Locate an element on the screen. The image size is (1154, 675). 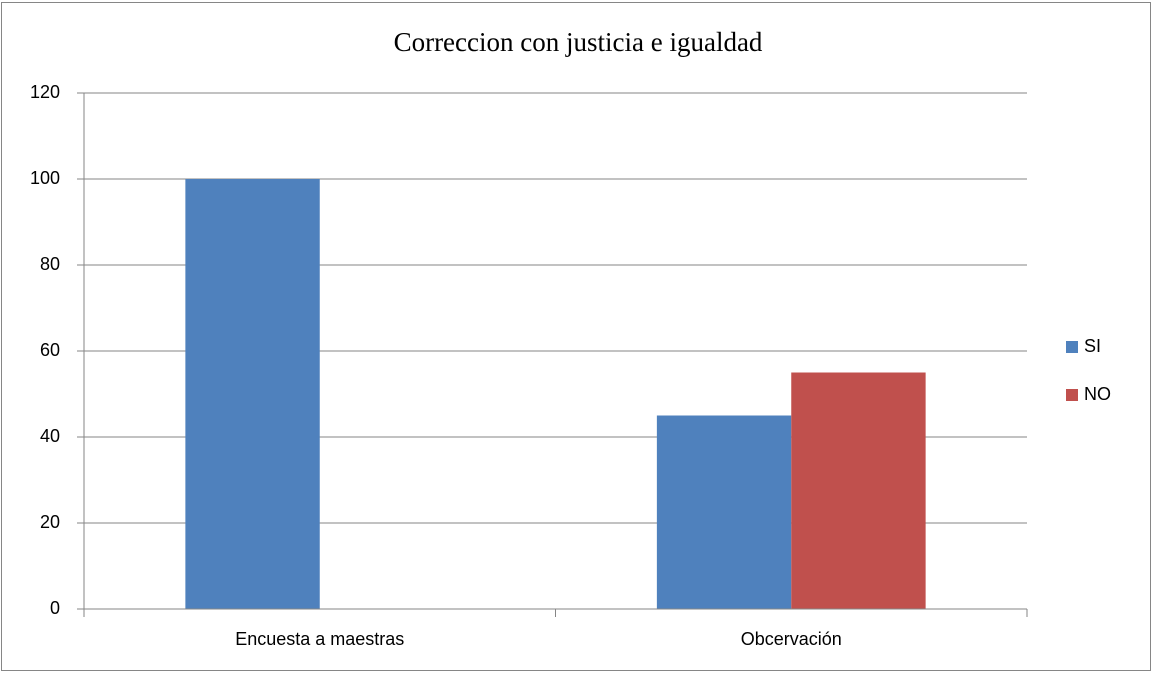
y-tick-label: 80 is located at coordinates (50, 264).